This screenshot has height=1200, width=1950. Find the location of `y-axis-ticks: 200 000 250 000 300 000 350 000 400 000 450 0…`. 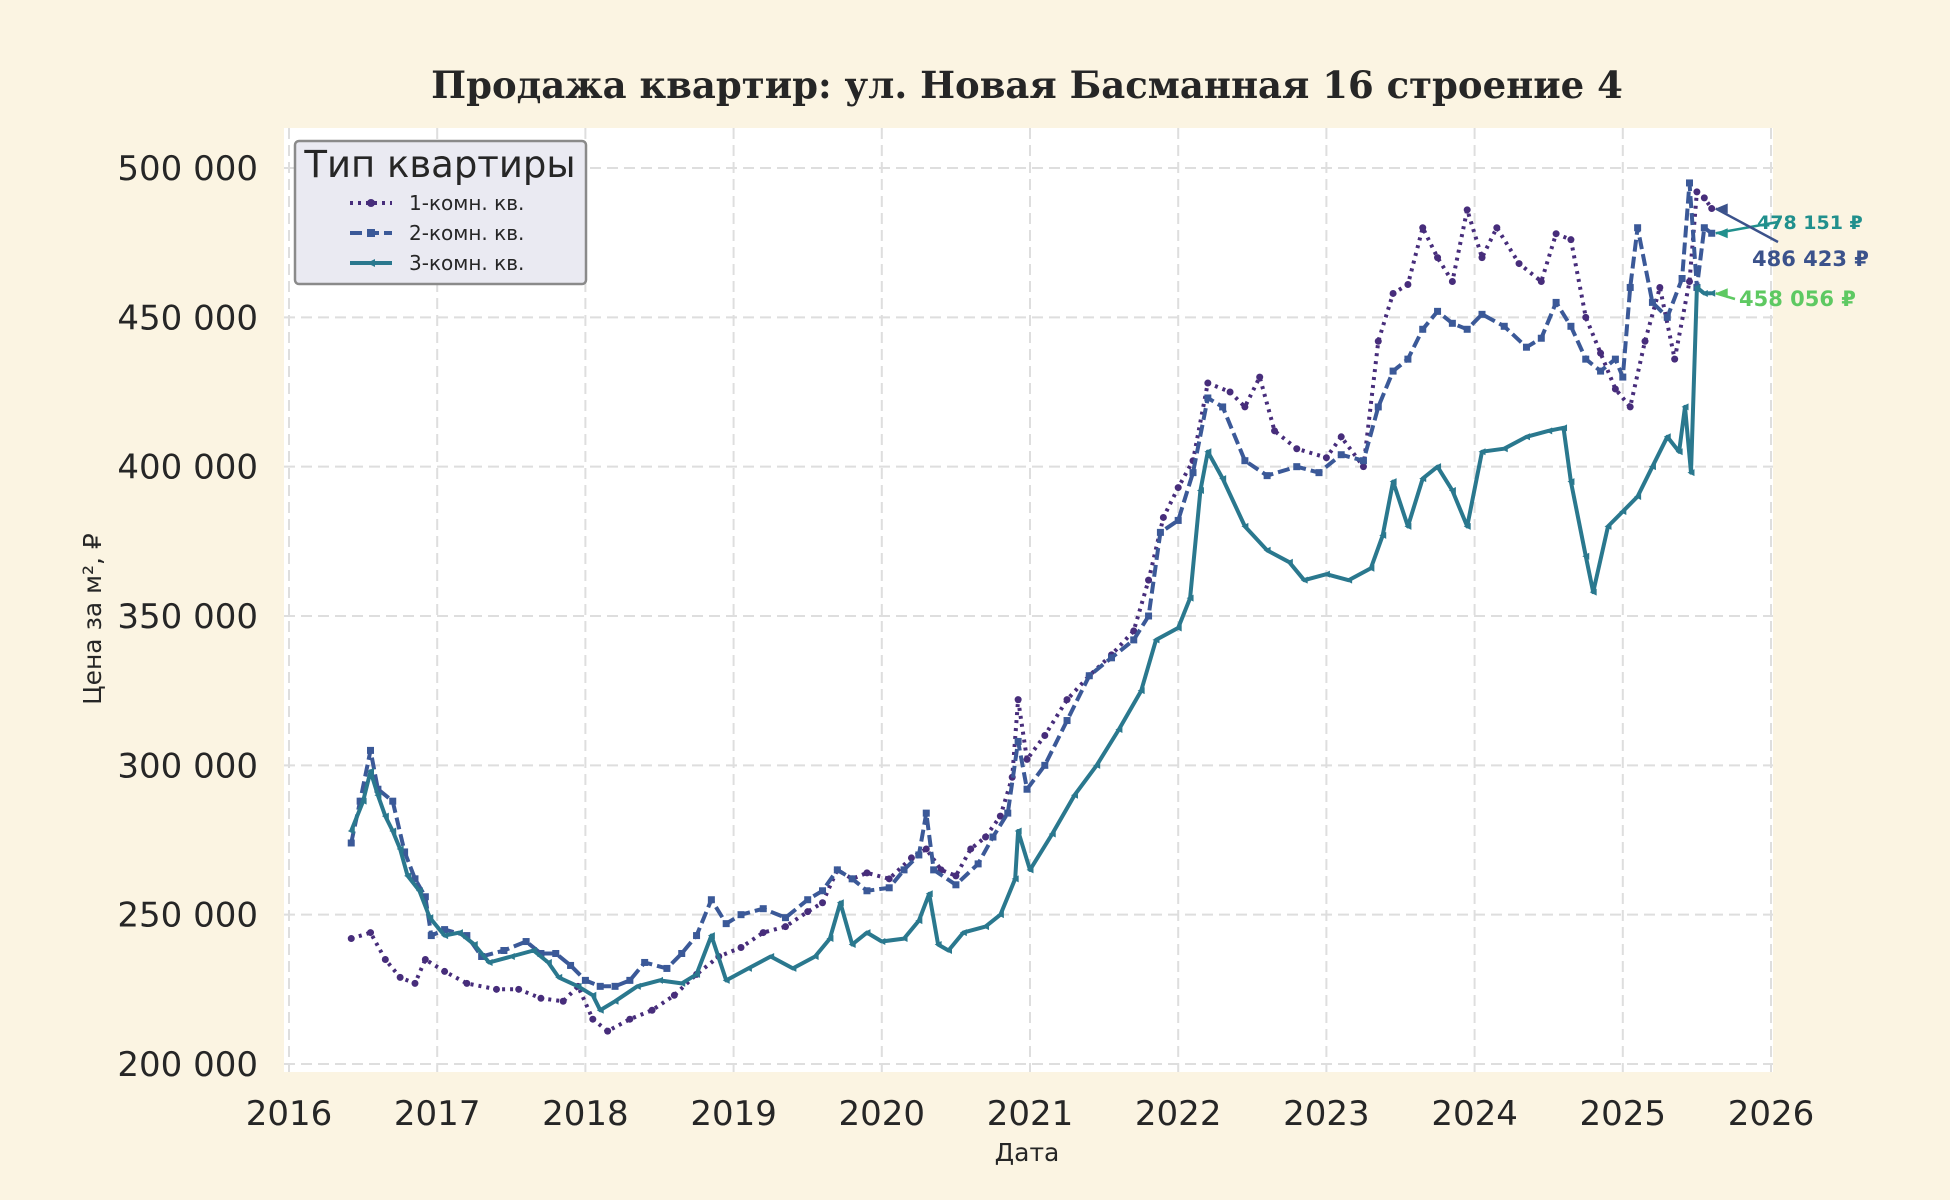

y-axis-ticks: 200 000 250 000 300 000 350 000 400 000 450 0… is located at coordinates (187, 617).